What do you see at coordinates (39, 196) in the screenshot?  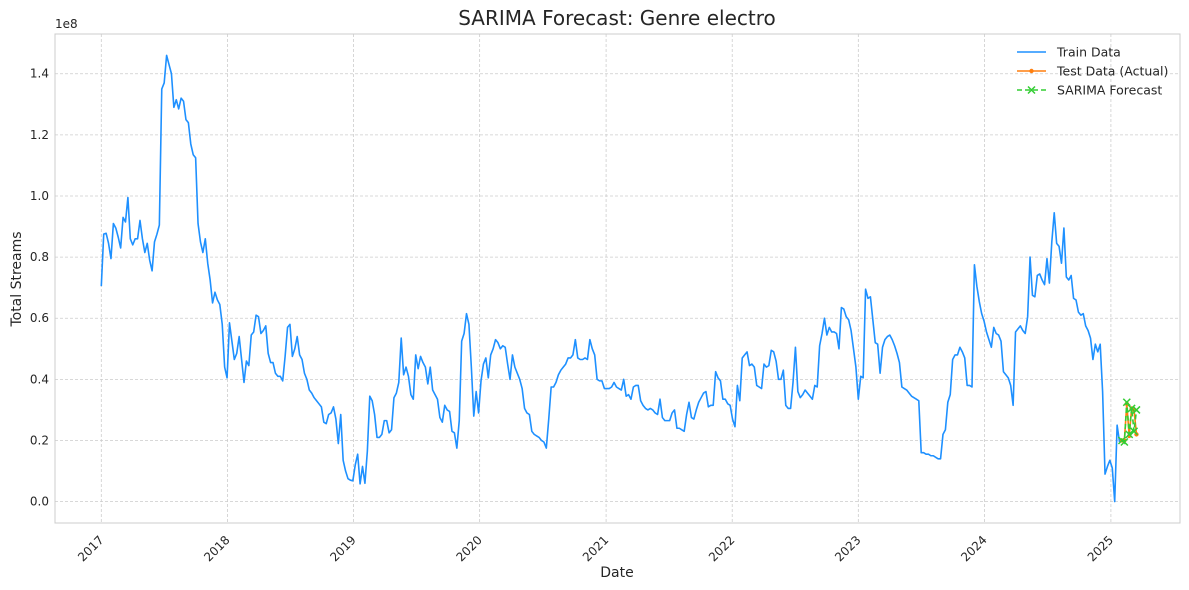 I see `y-tick-label: 1.0` at bounding box center [39, 196].